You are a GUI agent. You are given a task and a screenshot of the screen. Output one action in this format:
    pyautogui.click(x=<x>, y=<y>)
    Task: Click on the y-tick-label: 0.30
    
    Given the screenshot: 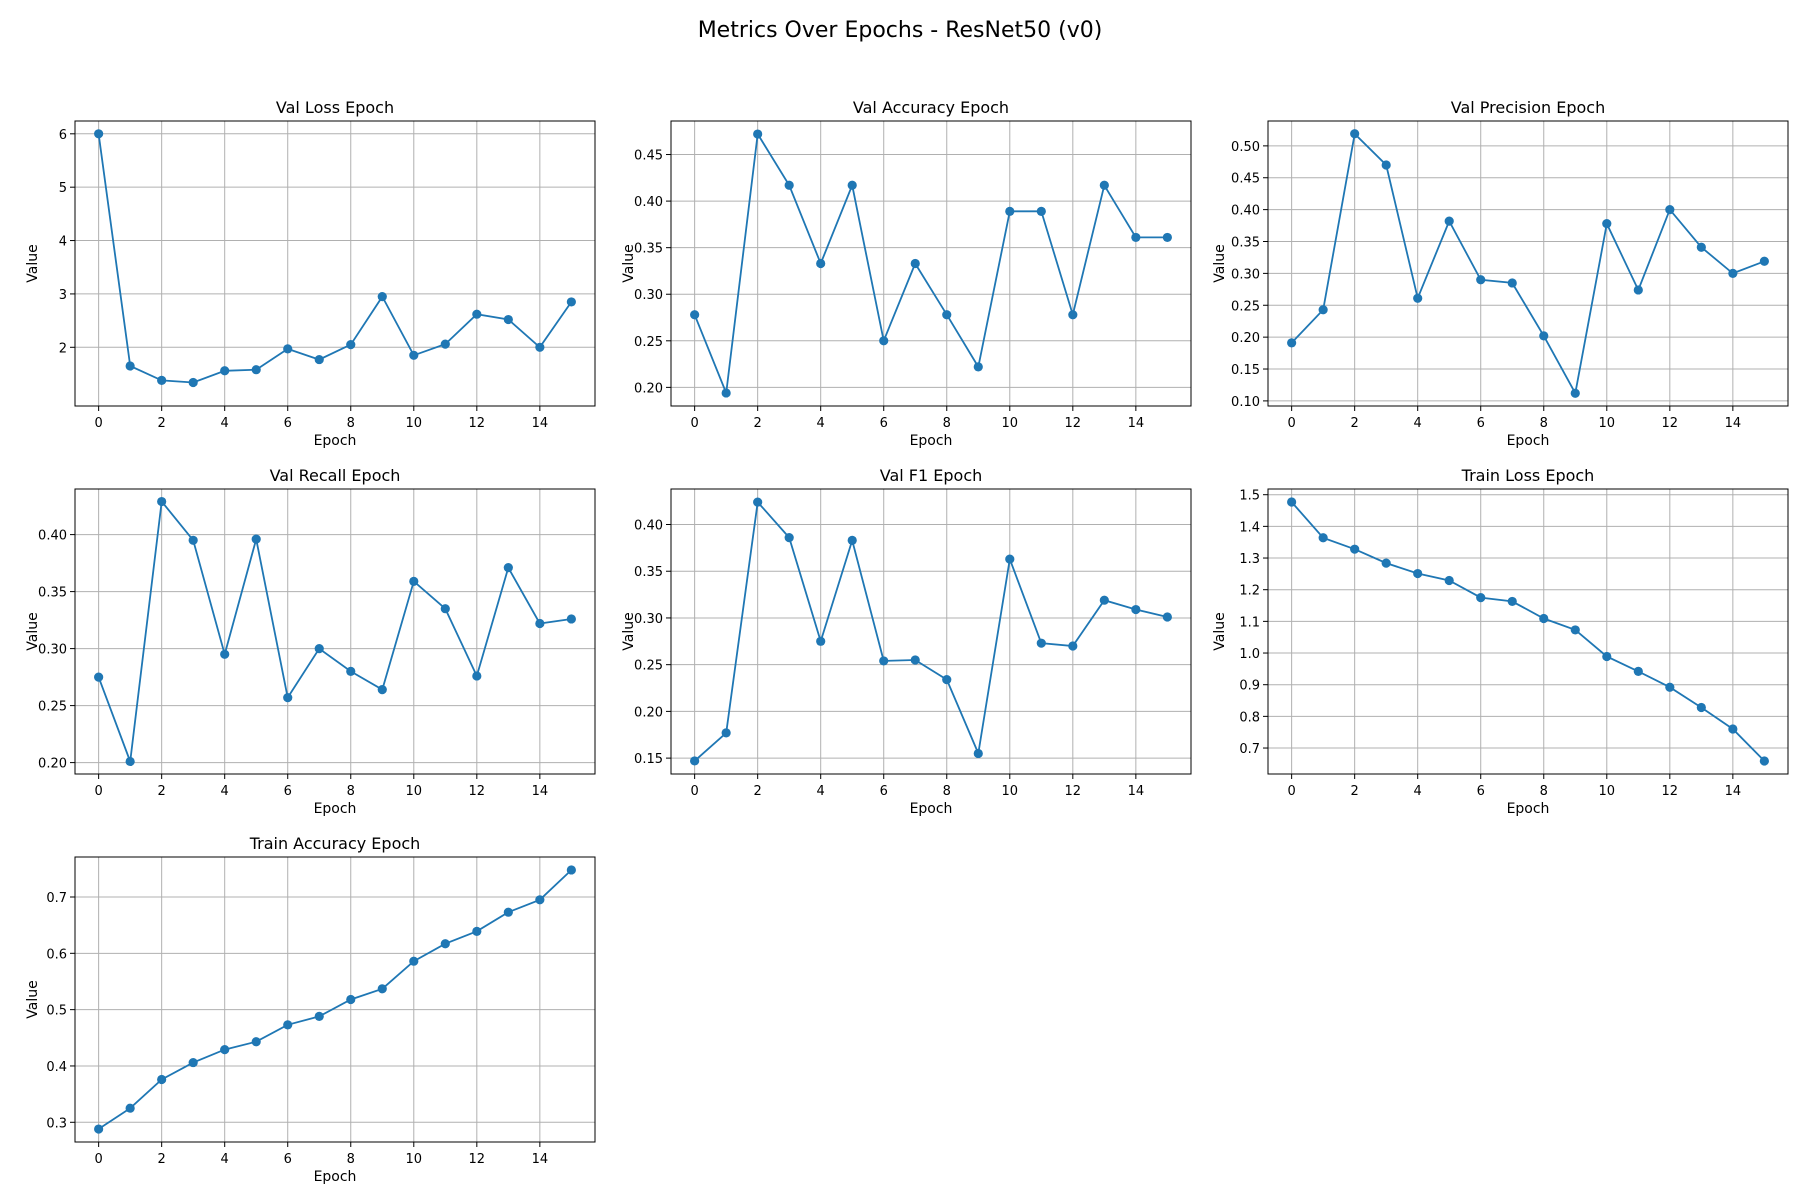 What is the action you would take?
    pyautogui.click(x=648, y=295)
    